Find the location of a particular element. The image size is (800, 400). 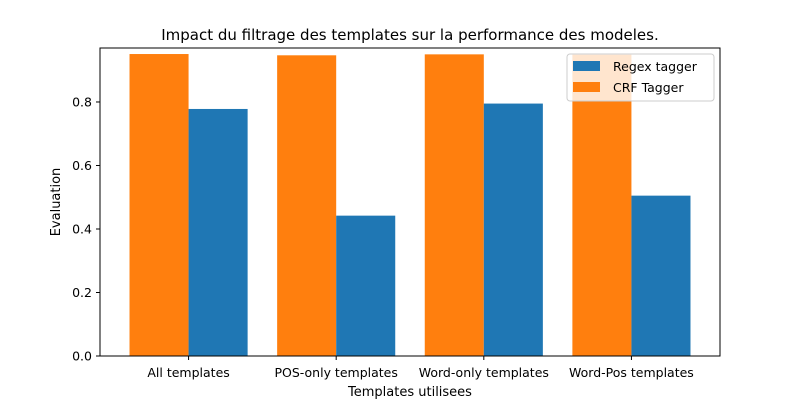

legend: Regex tagger CRF Tagger is located at coordinates (640, 77).